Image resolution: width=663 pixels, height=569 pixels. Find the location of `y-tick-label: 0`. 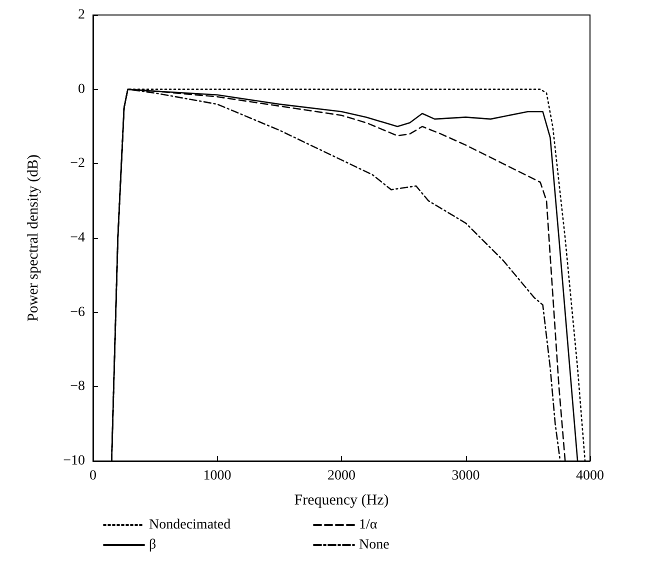

y-tick-label: 0 is located at coordinates (81, 89).